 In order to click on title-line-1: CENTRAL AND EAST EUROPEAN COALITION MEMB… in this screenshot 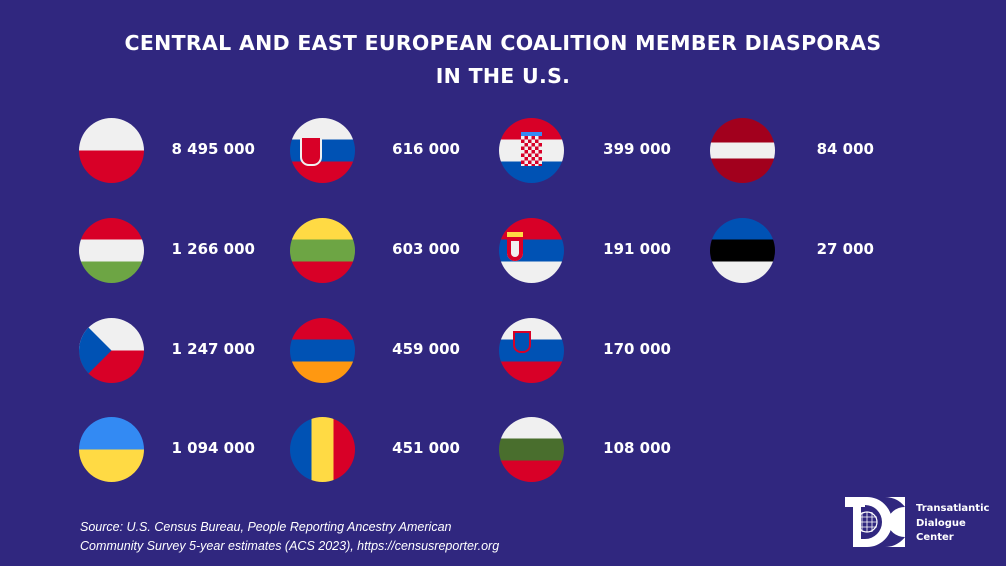, I will do `click(503, 43)`.